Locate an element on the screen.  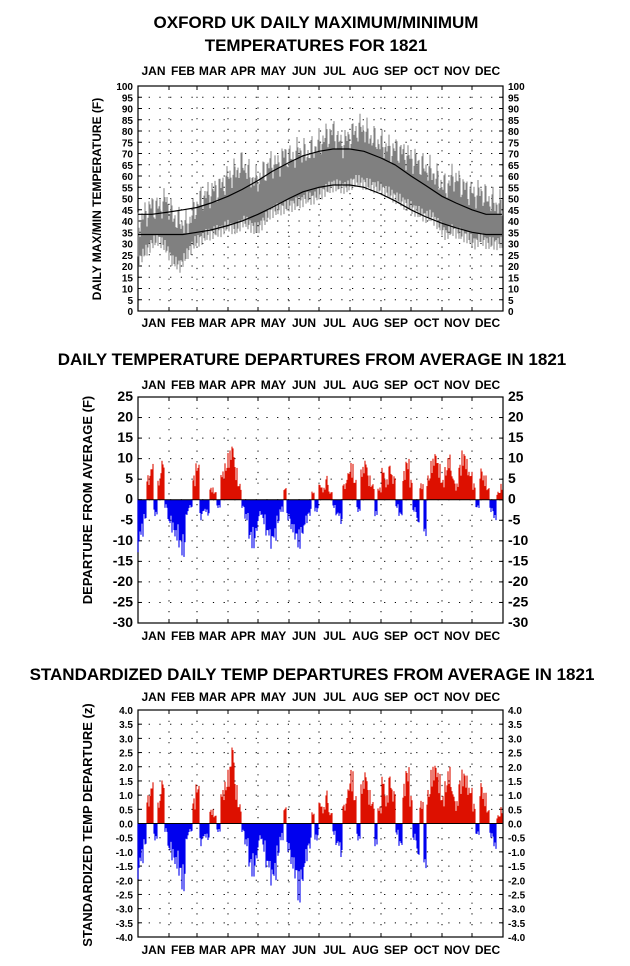
chart2-ytick-label-right: -5 is located at coordinates (514, 519).